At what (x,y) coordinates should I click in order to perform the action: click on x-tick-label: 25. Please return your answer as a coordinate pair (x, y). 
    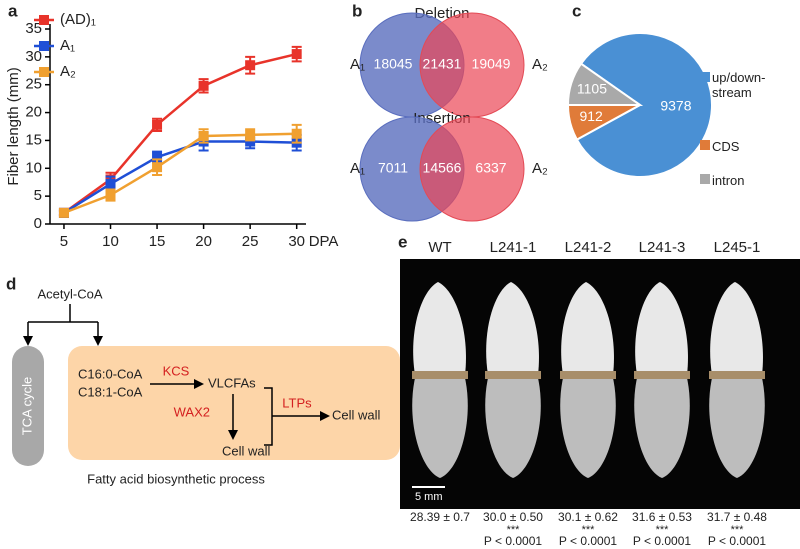
    Looking at the image, I should click on (250, 241).